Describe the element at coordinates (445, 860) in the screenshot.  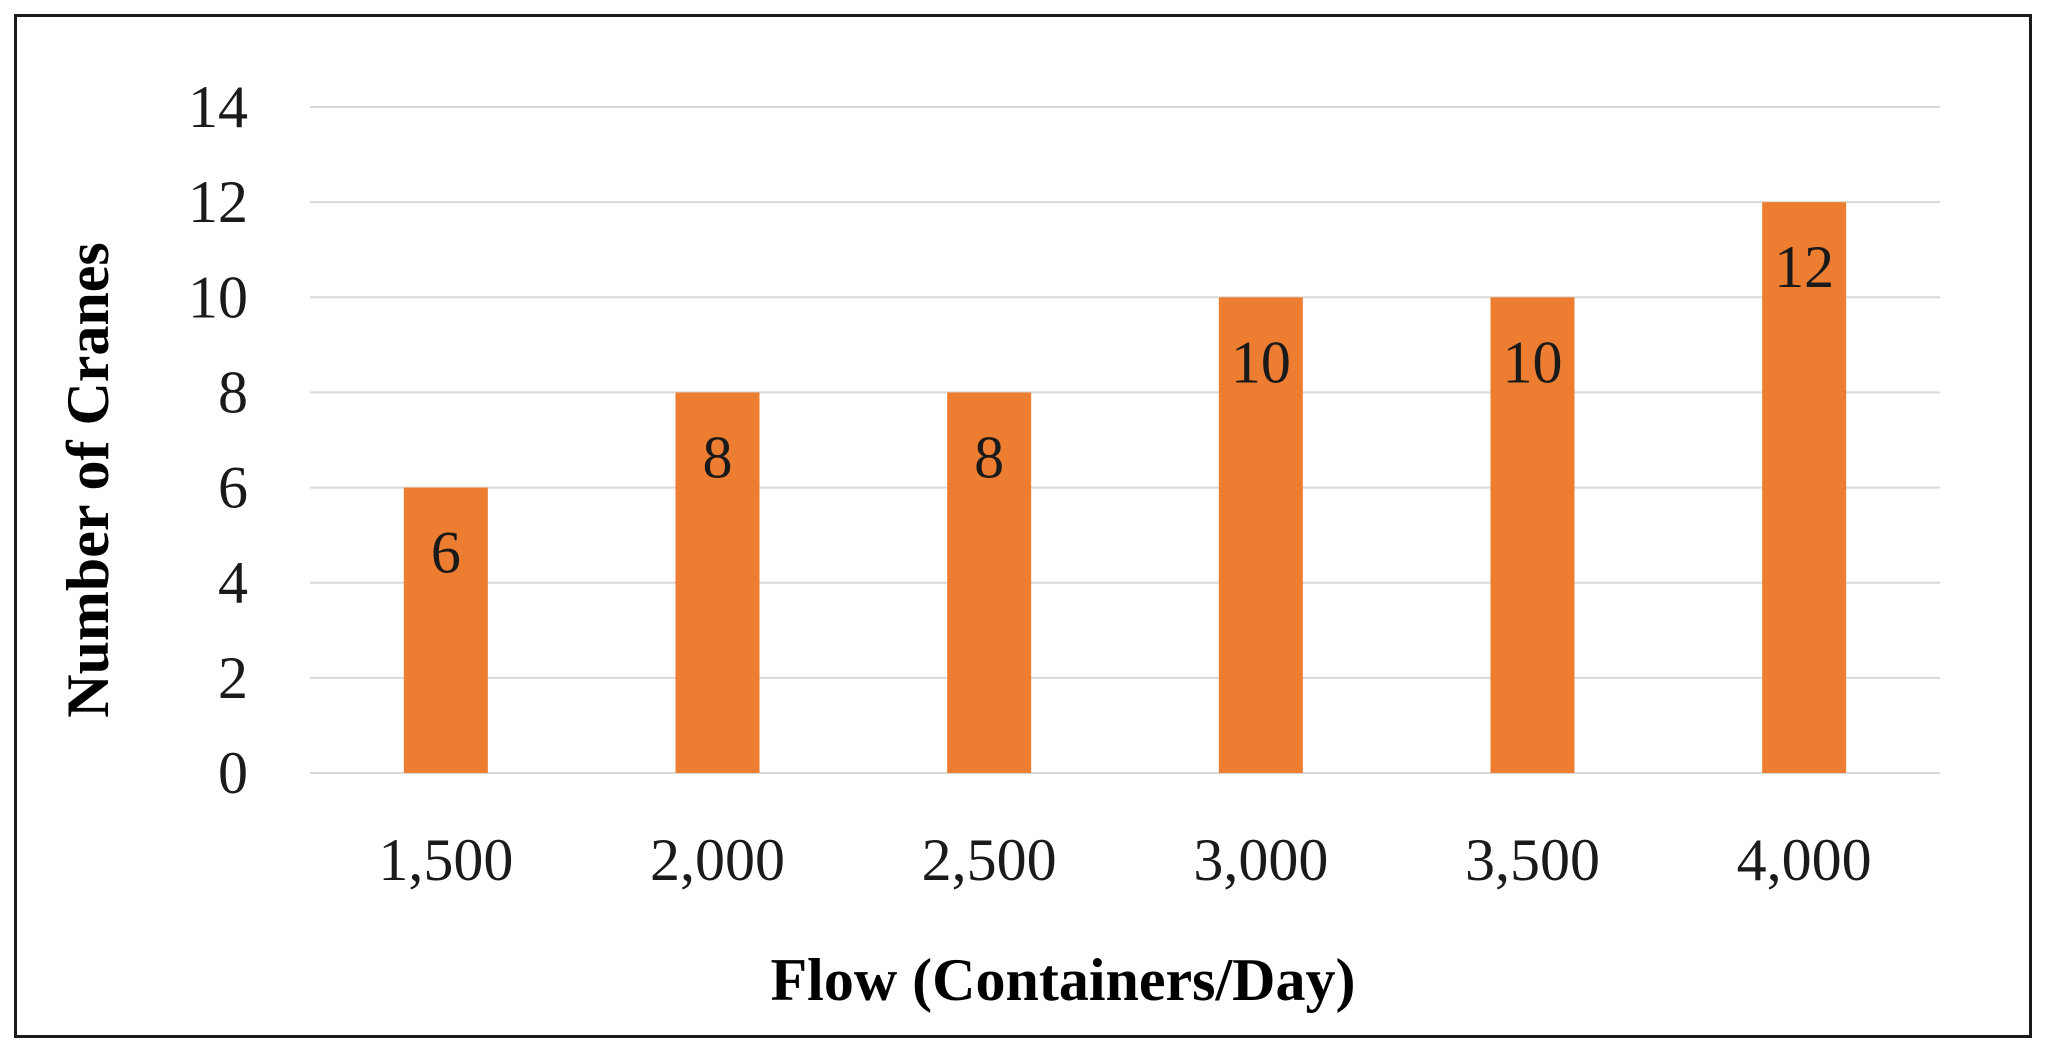
I see `x-tick-label: 1,500` at that location.